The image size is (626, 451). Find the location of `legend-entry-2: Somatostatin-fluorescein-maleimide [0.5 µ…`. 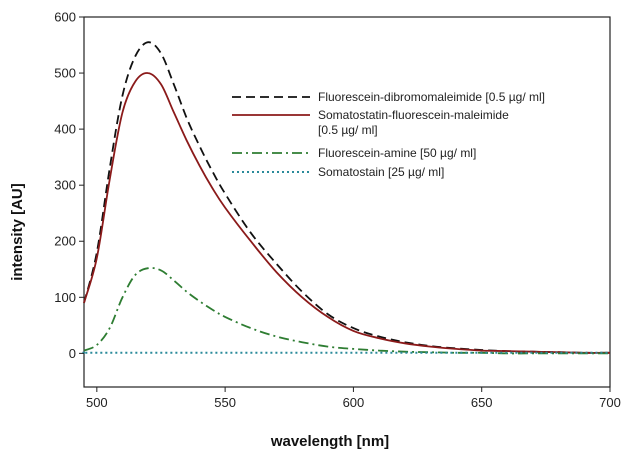

legend-entry-2: Somatostatin-fluorescein-maleimide [0.5 µ… is located at coordinates (413, 122).